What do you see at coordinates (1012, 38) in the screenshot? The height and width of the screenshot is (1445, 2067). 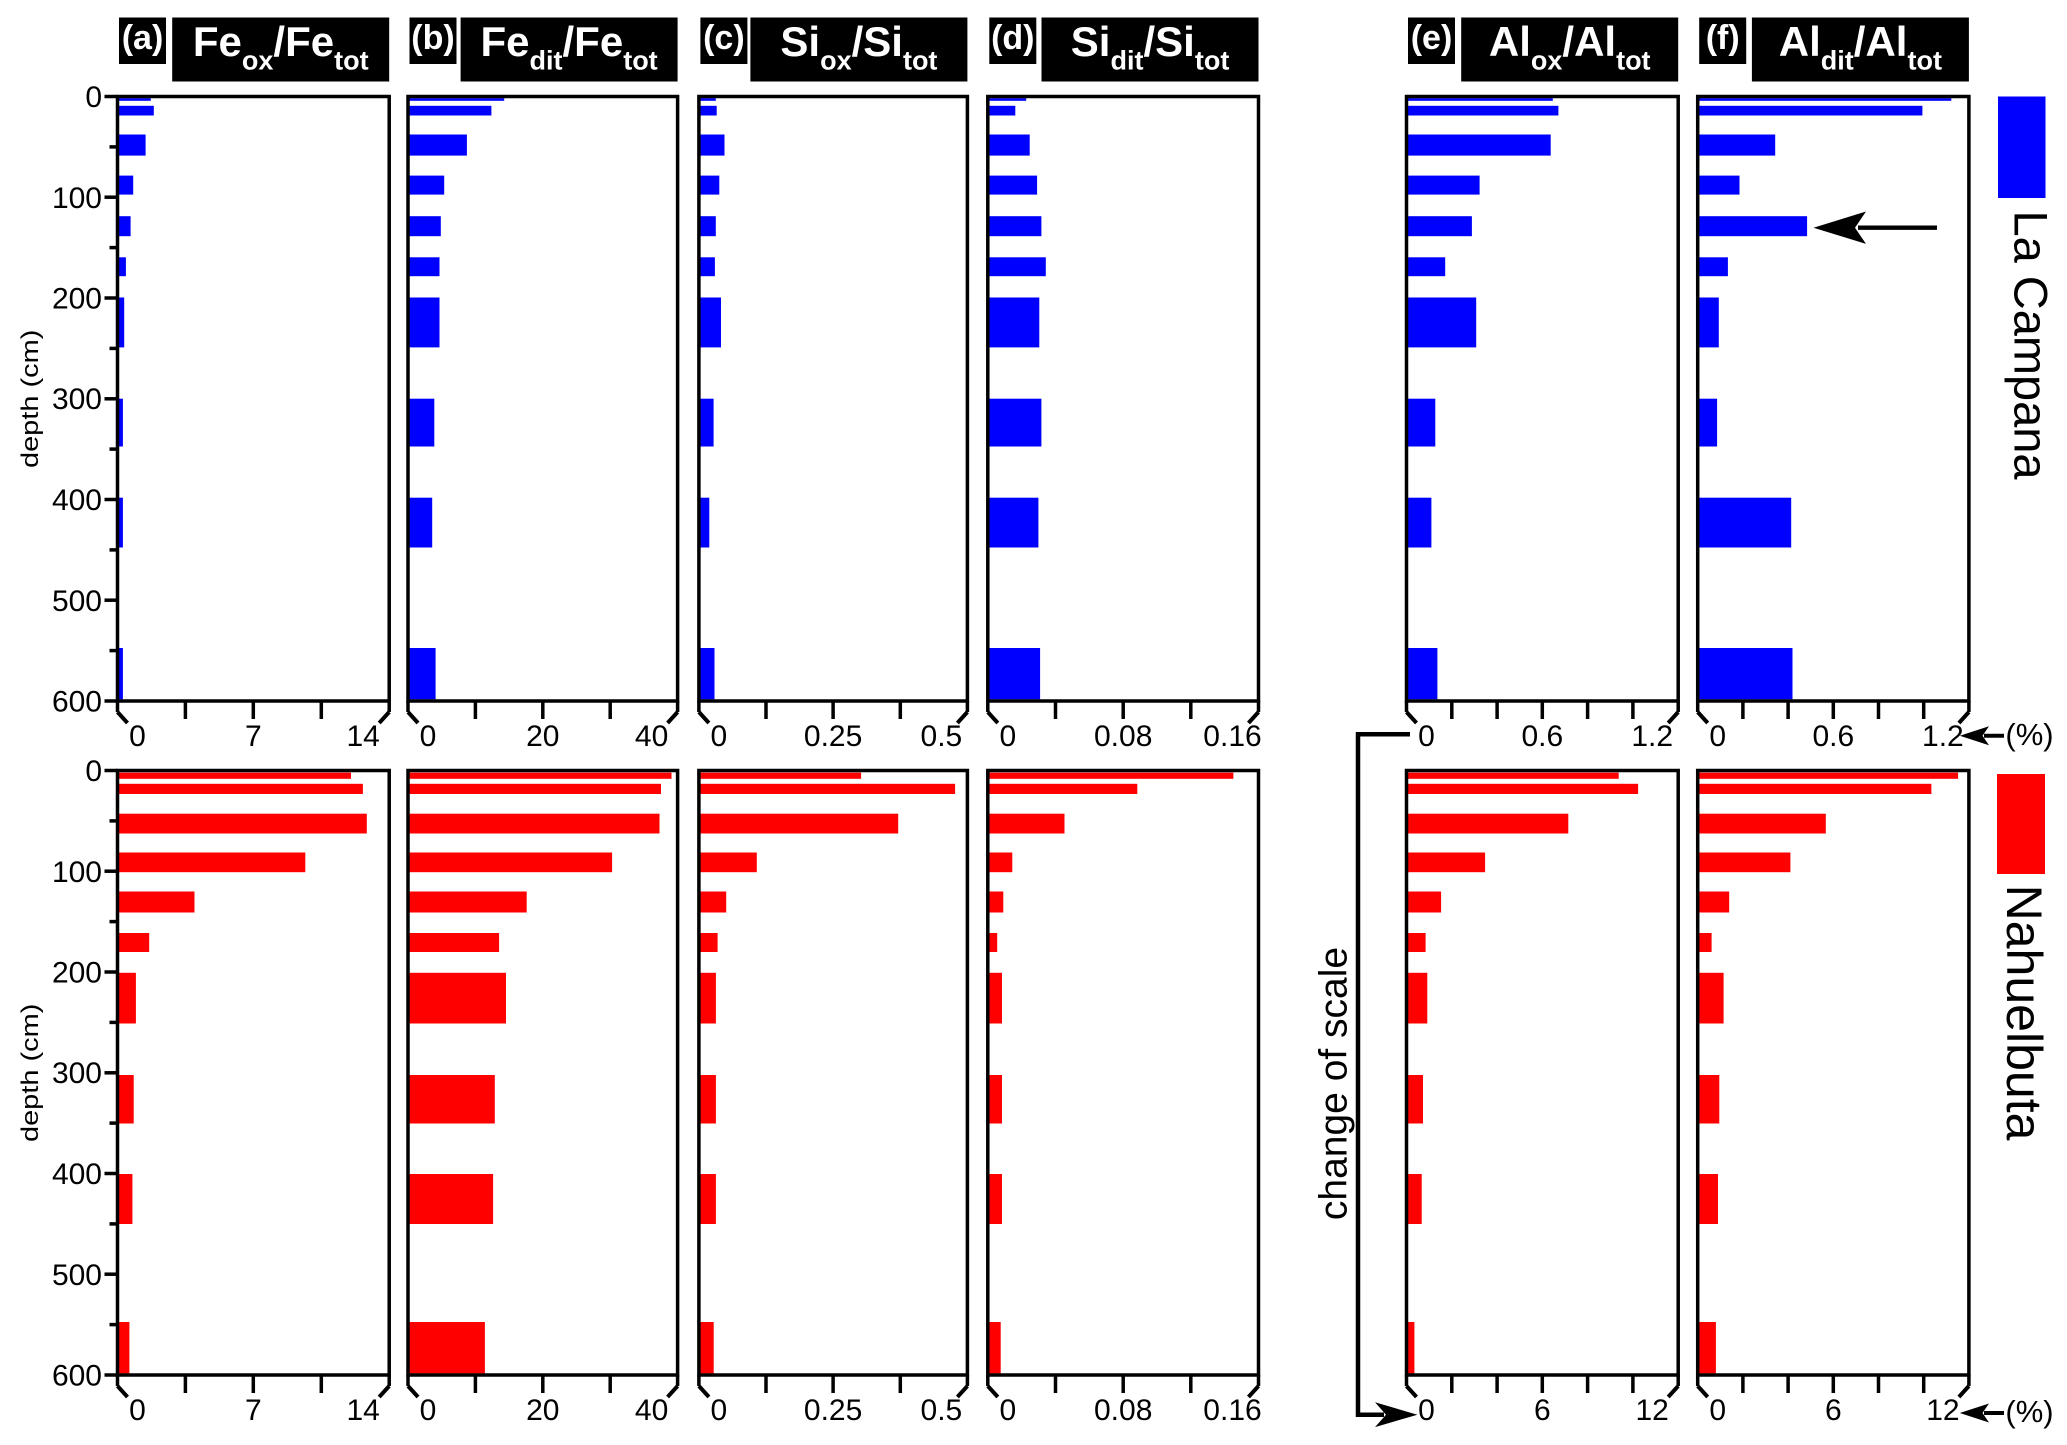 I see `svg-text: (d)` at bounding box center [1012, 38].